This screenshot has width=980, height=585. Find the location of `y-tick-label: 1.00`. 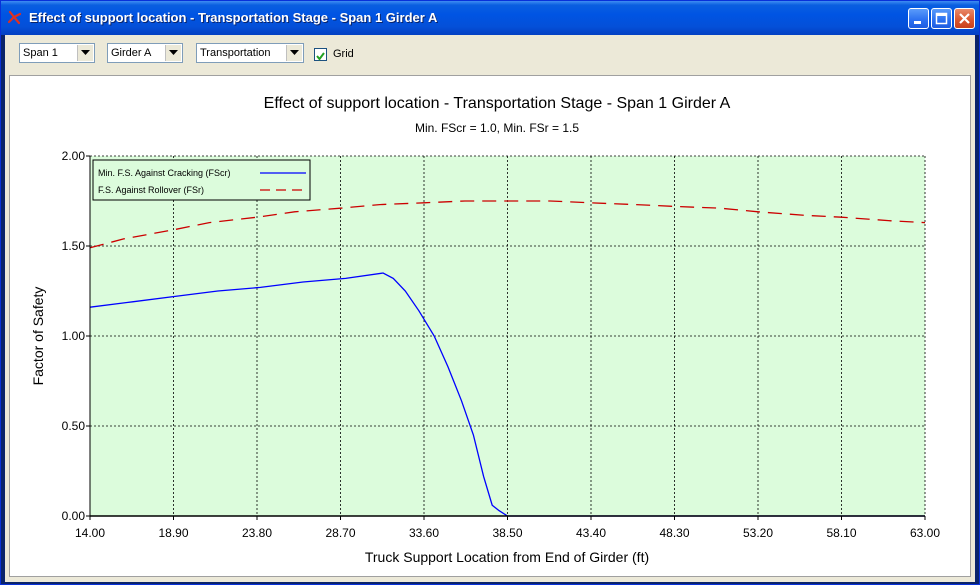

y-tick-label: 1.00 is located at coordinates (74, 336).